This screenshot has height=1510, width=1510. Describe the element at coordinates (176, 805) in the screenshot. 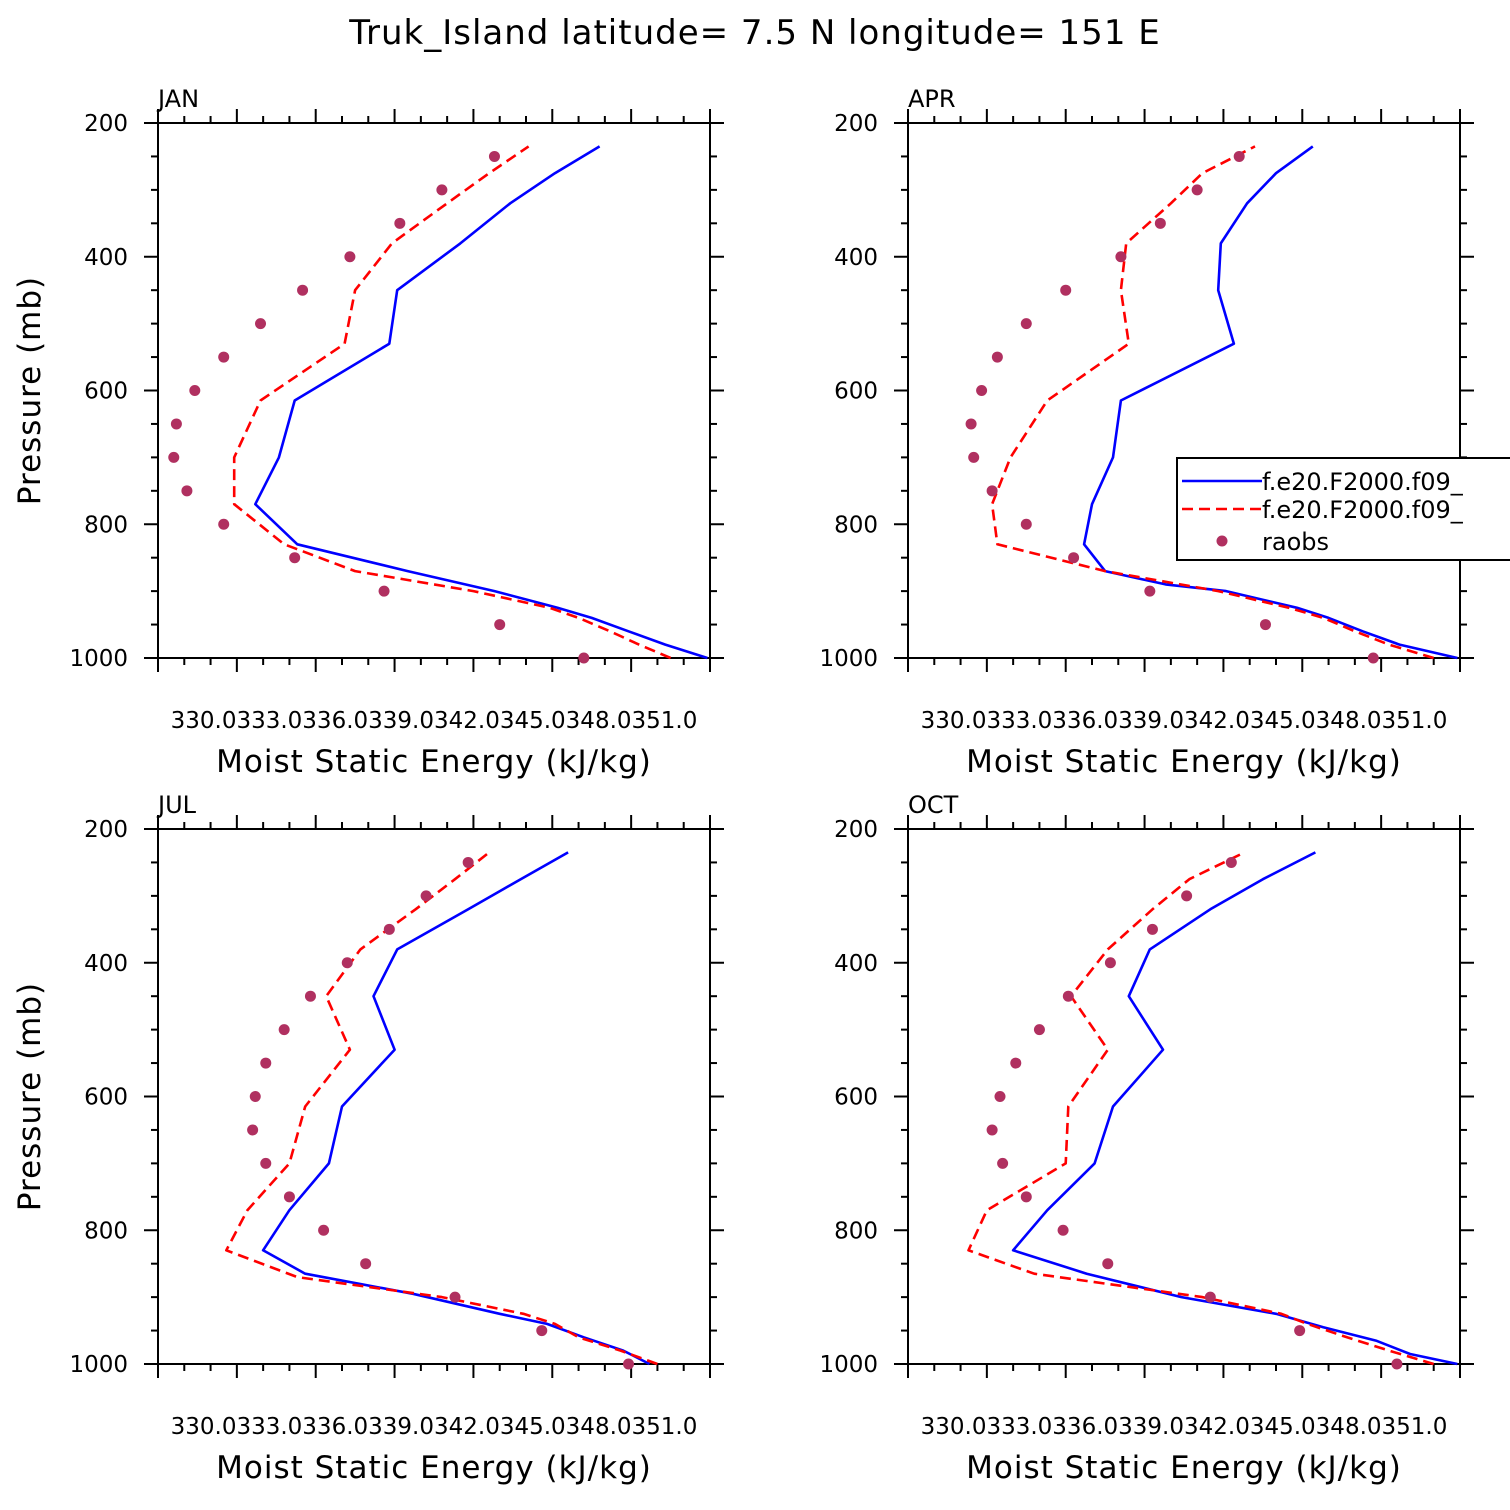

I see `panel-label: JUL` at that location.